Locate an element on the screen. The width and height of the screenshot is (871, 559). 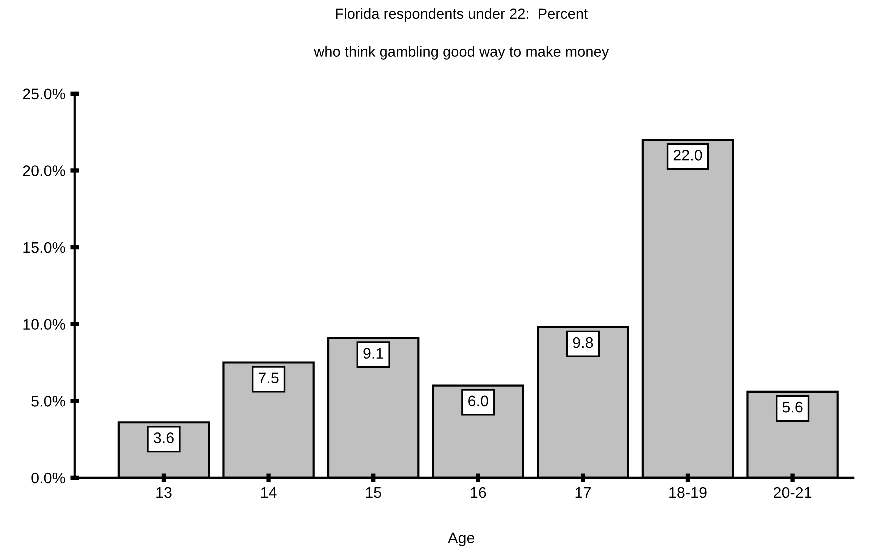
x-tick-label: 14 is located at coordinates (269, 493).